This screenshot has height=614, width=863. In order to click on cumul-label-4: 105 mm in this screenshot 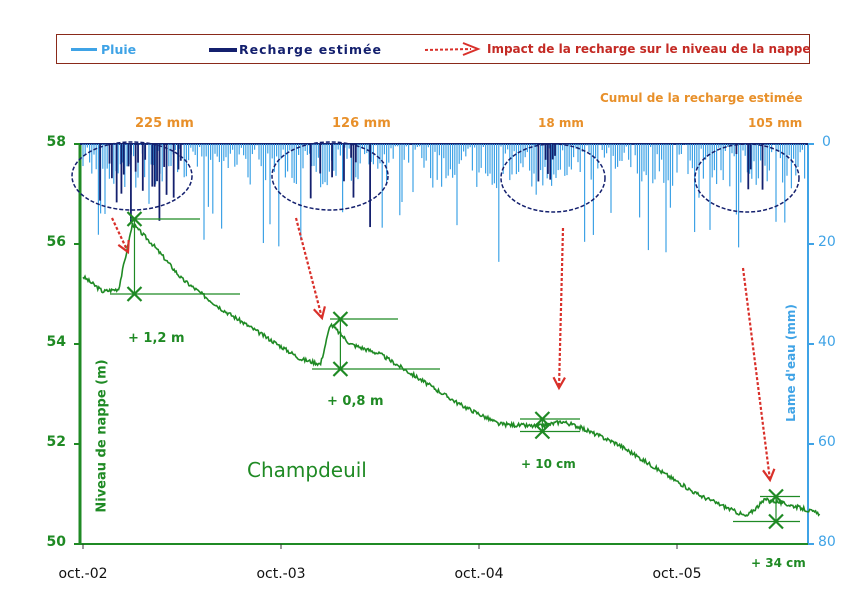, I will do `click(775, 123)`.